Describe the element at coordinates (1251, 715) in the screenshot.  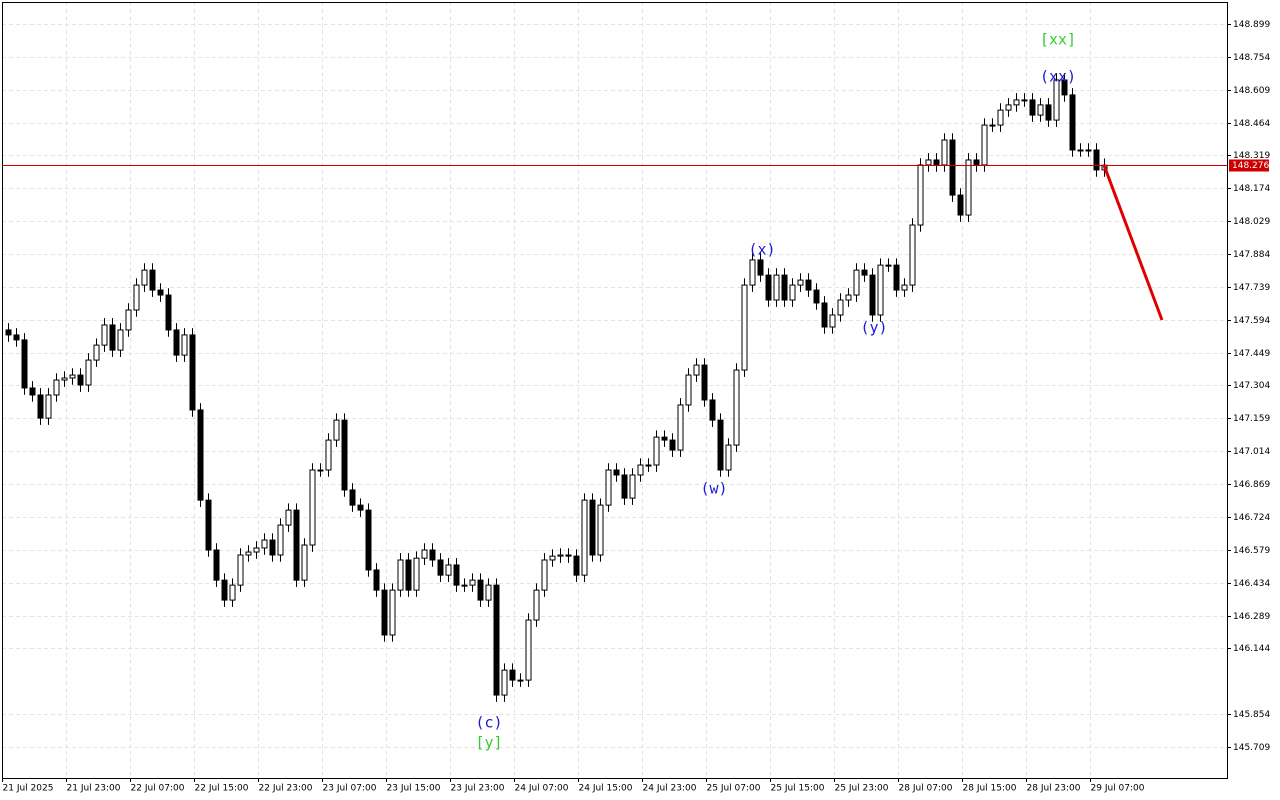
I see `y-tick-label: 145.854` at that location.